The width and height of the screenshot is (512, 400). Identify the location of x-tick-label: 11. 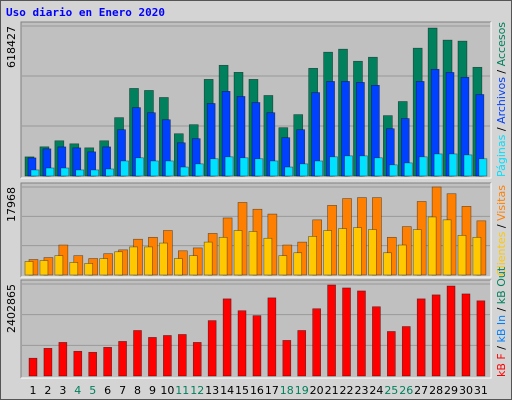
(182, 390).